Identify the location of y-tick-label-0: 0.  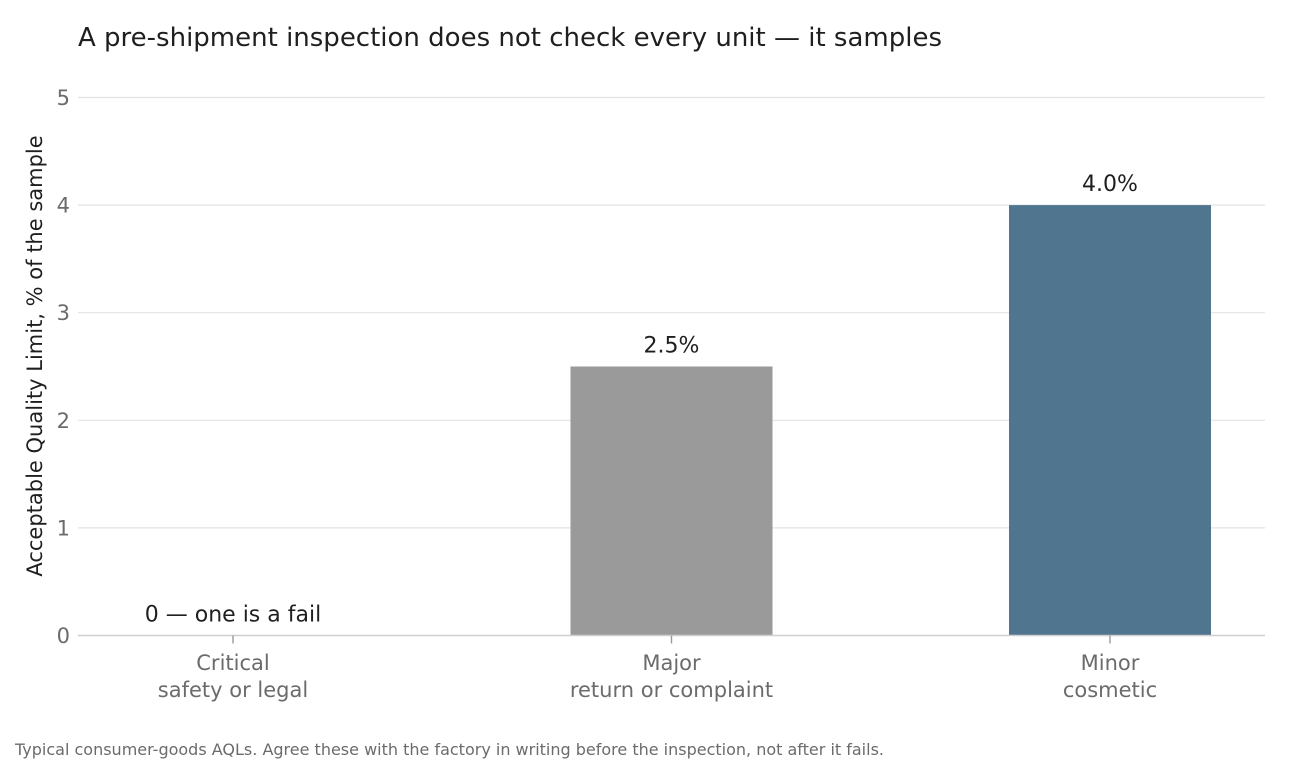
(63, 636).